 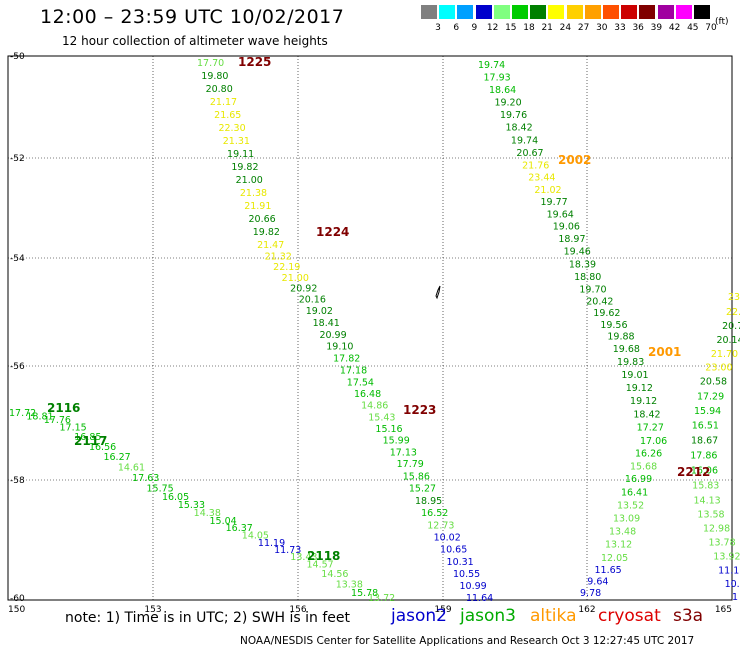 I want to click on wave-height-value: 10.02, so click(x=447, y=538).